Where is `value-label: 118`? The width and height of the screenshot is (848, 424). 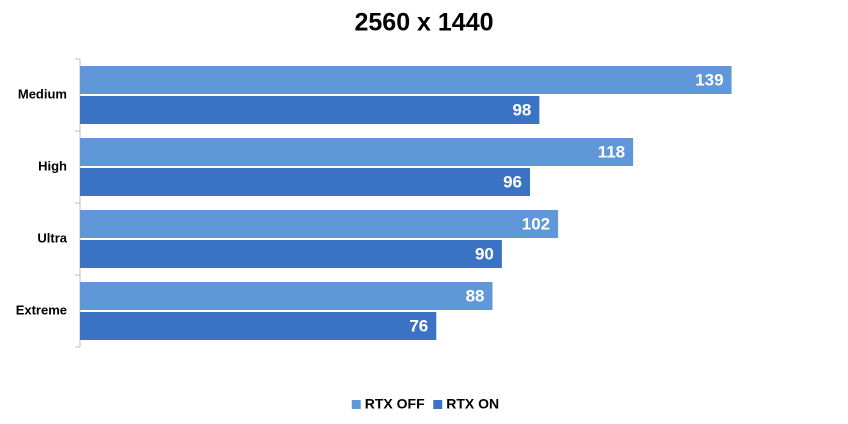 value-label: 118 is located at coordinates (611, 151).